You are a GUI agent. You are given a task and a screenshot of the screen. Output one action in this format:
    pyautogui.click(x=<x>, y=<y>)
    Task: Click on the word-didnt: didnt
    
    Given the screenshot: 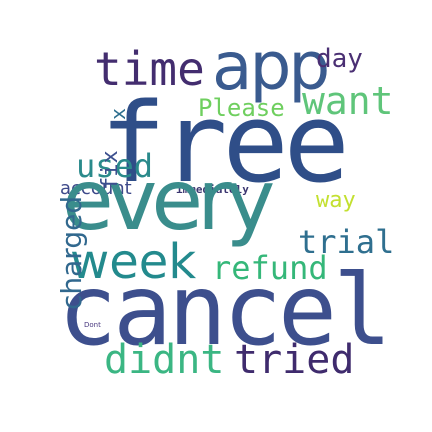 What is the action you would take?
    pyautogui.click(x=164, y=360)
    